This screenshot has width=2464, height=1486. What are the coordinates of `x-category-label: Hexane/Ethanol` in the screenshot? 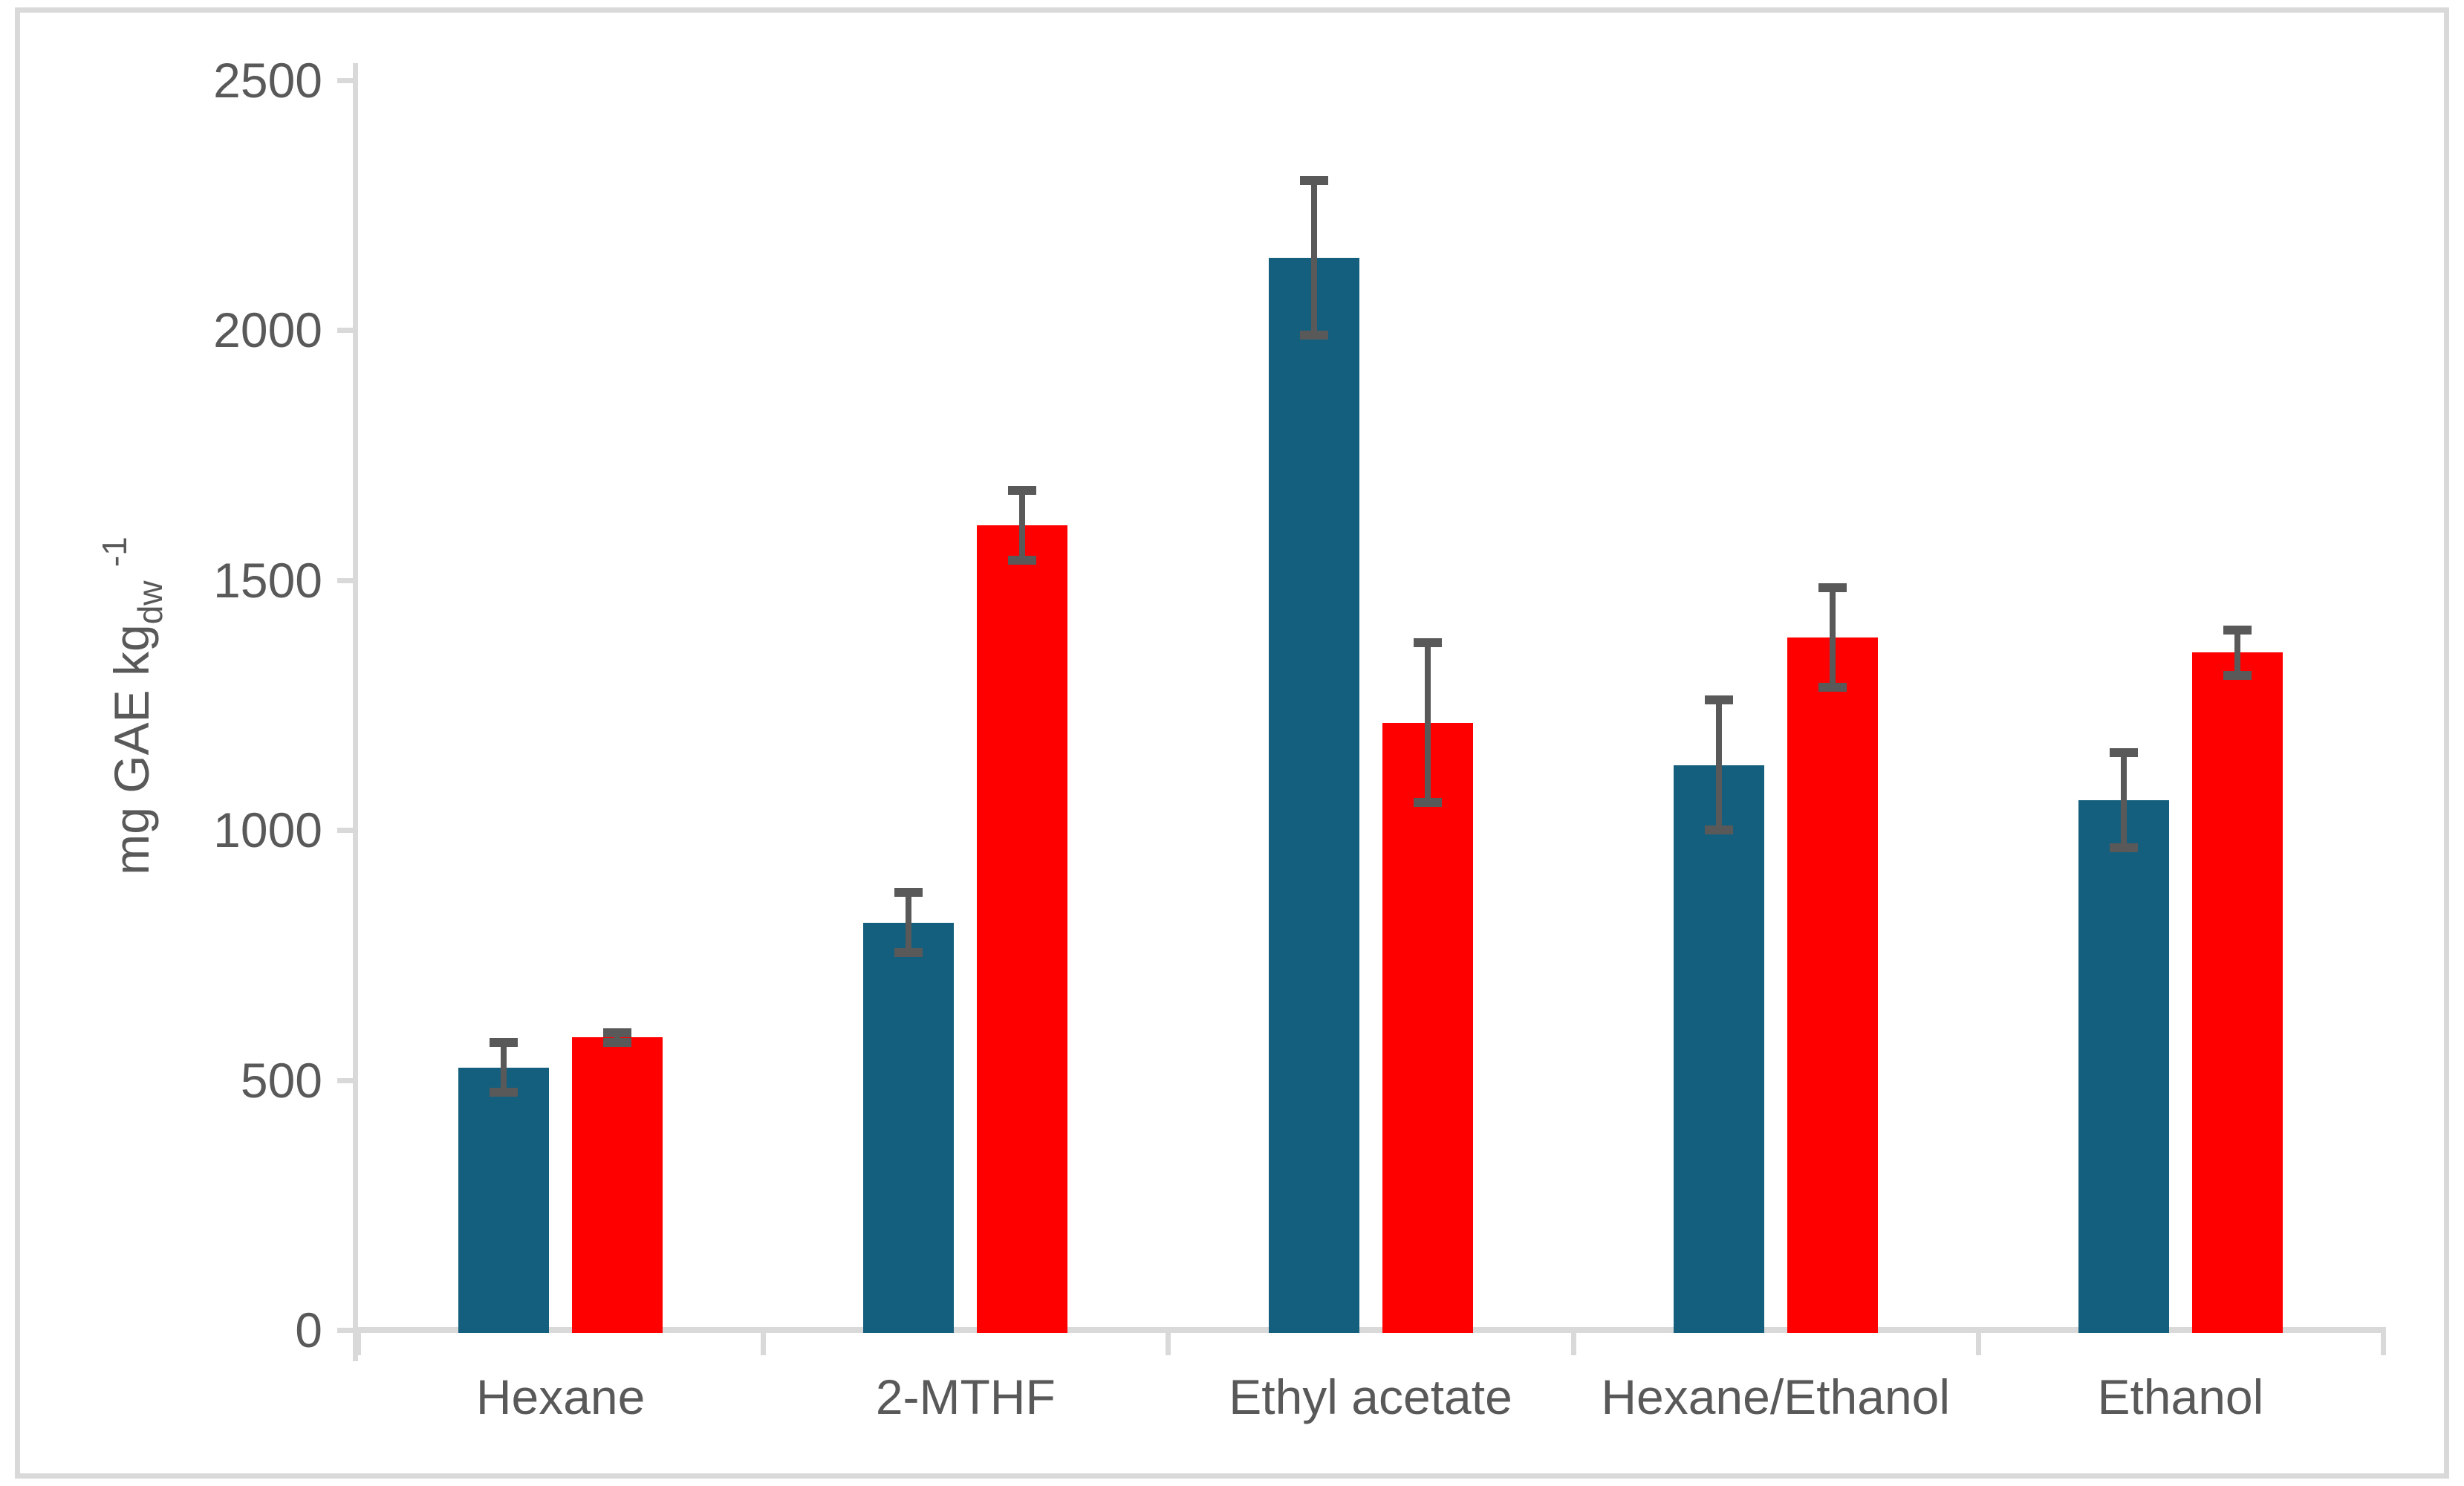 It's located at (1776, 1396).